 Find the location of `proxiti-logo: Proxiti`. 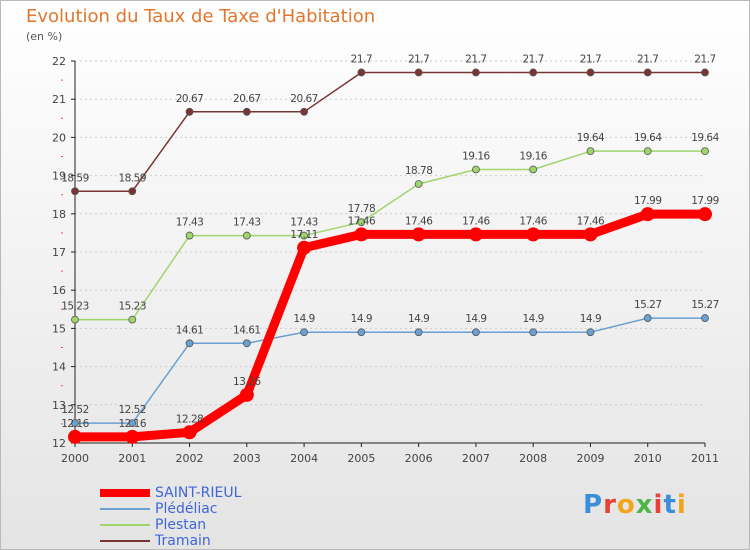

proxiti-logo: Proxiti is located at coordinates (638, 507).